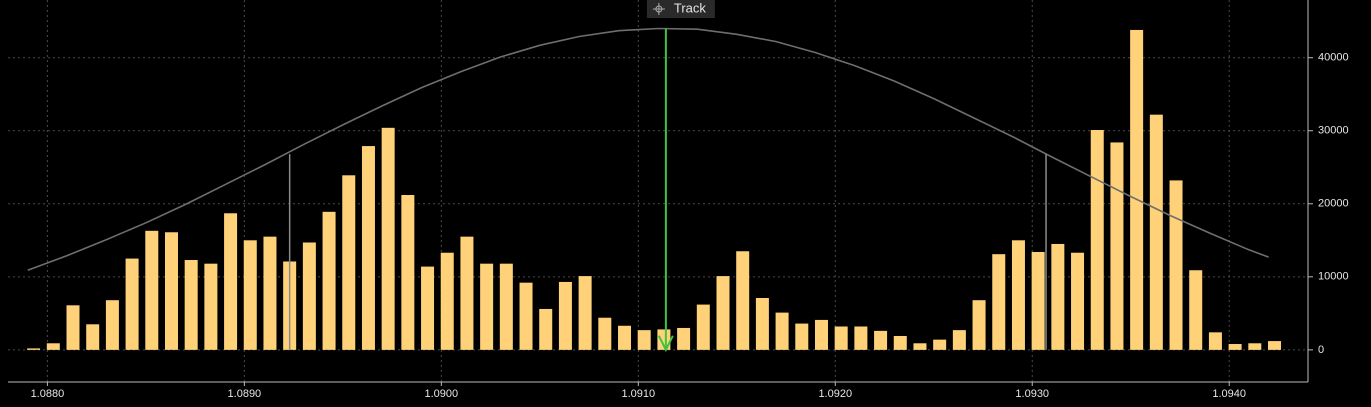 The image size is (1371, 407). Describe the element at coordinates (1333, 277) in the screenshot. I see `y-tick-label: 10000` at that location.